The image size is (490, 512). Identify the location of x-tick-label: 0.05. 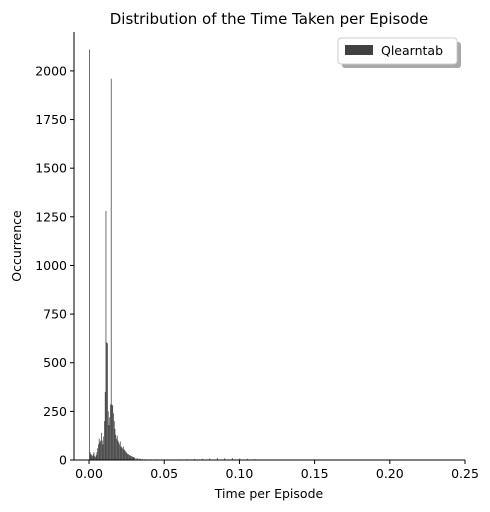
(164, 473).